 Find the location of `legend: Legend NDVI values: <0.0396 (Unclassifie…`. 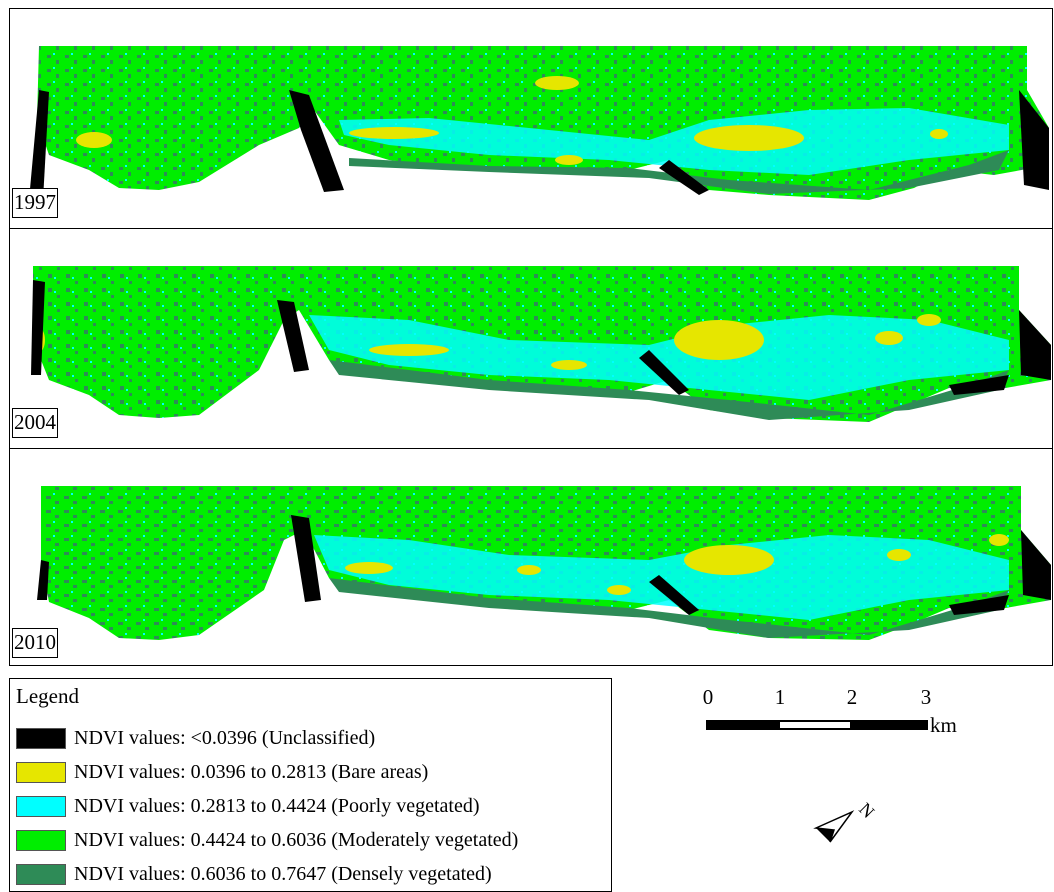

legend: Legend NDVI values: <0.0396 (Unclassifie… is located at coordinates (310, 785).